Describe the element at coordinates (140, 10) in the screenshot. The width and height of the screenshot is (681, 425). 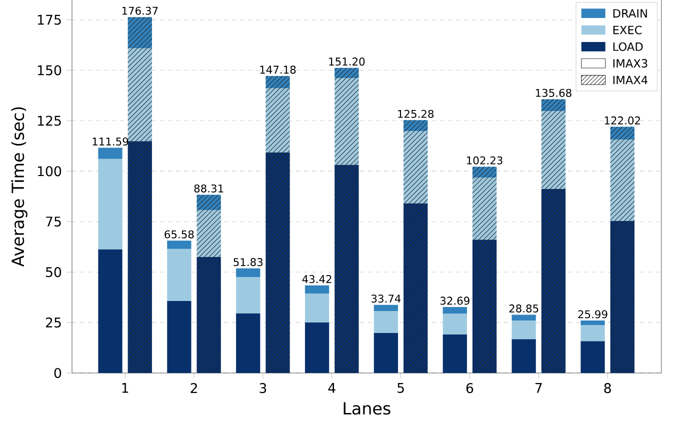
I see `total-label: 176.37` at that location.